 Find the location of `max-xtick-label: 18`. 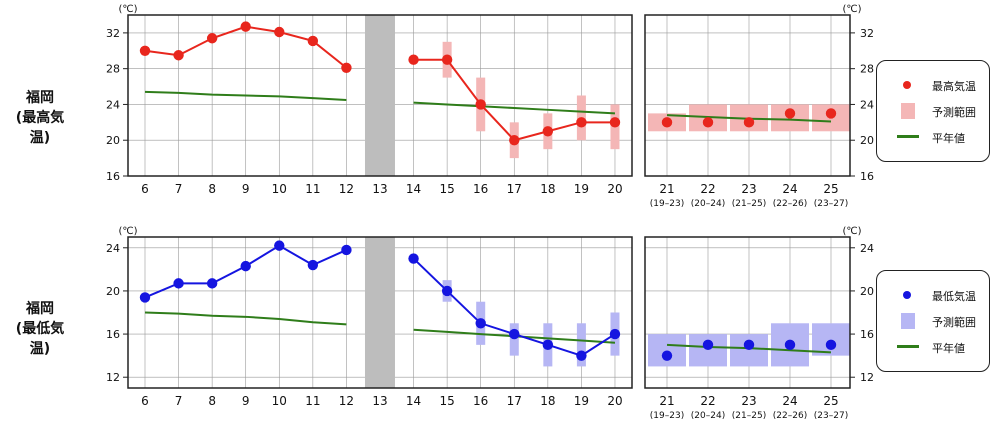

max-xtick-label: 18 is located at coordinates (547, 189).